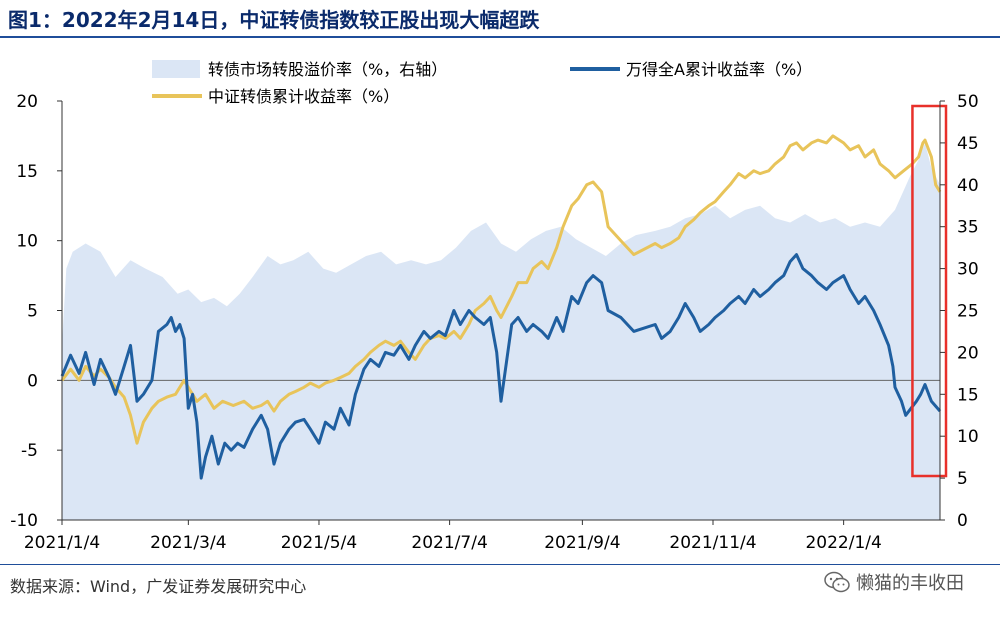 This screenshot has width=1000, height=629. I want to click on highlight-box, so click(929, 291).